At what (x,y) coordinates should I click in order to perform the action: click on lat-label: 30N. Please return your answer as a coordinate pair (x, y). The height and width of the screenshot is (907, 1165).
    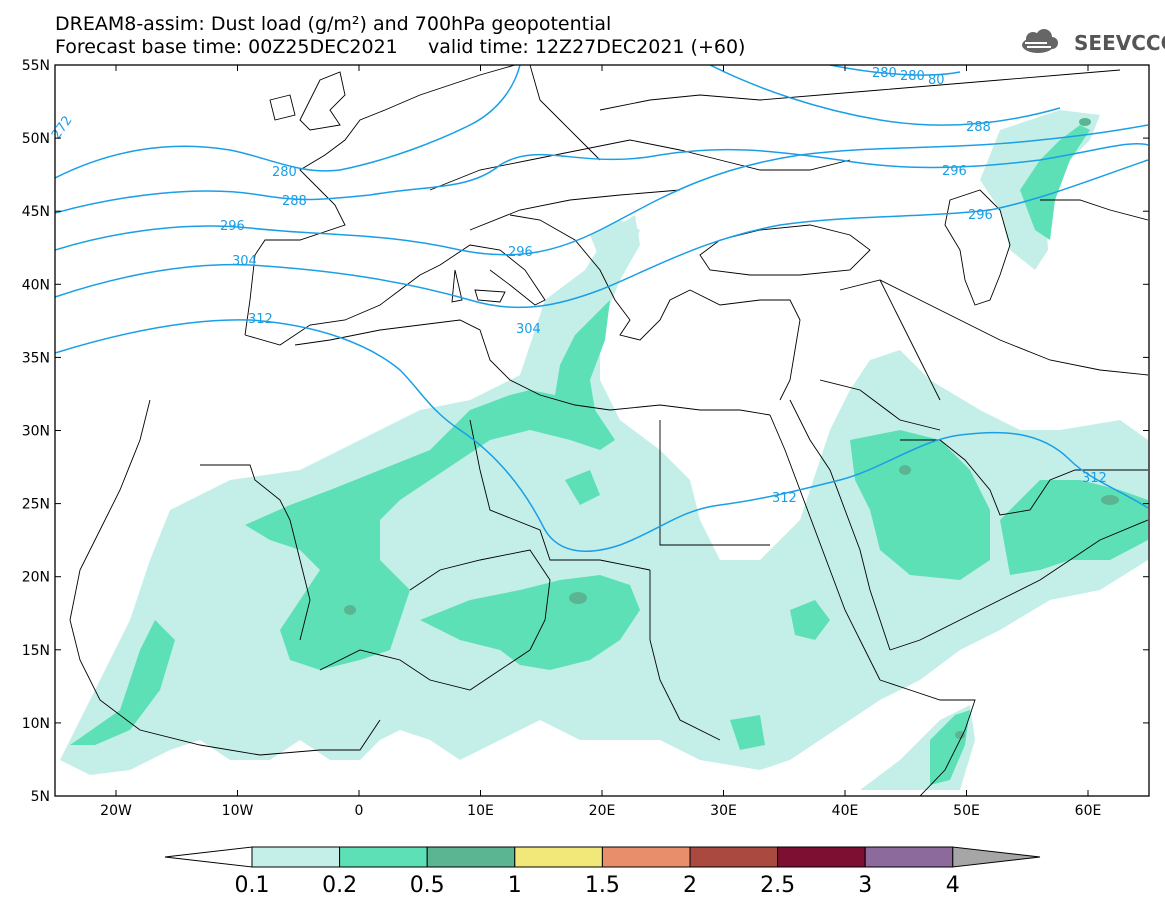
    Looking at the image, I should click on (36, 432).